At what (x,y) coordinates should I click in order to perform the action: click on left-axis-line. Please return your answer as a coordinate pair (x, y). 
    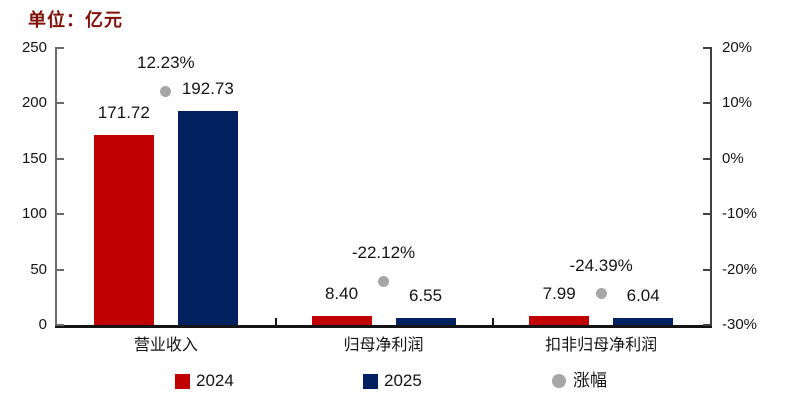
    Looking at the image, I should click on (56, 186).